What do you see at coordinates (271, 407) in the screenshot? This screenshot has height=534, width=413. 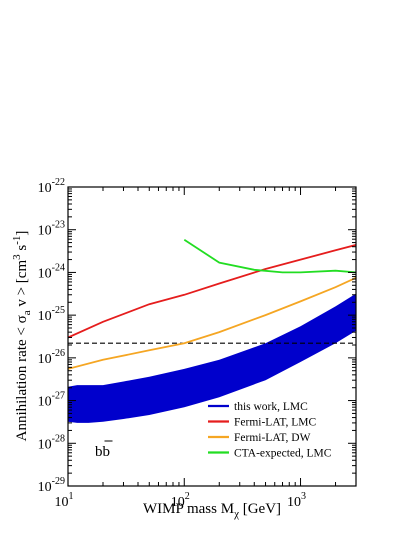 I see `legend-label-0: this work, LMC` at bounding box center [271, 407].